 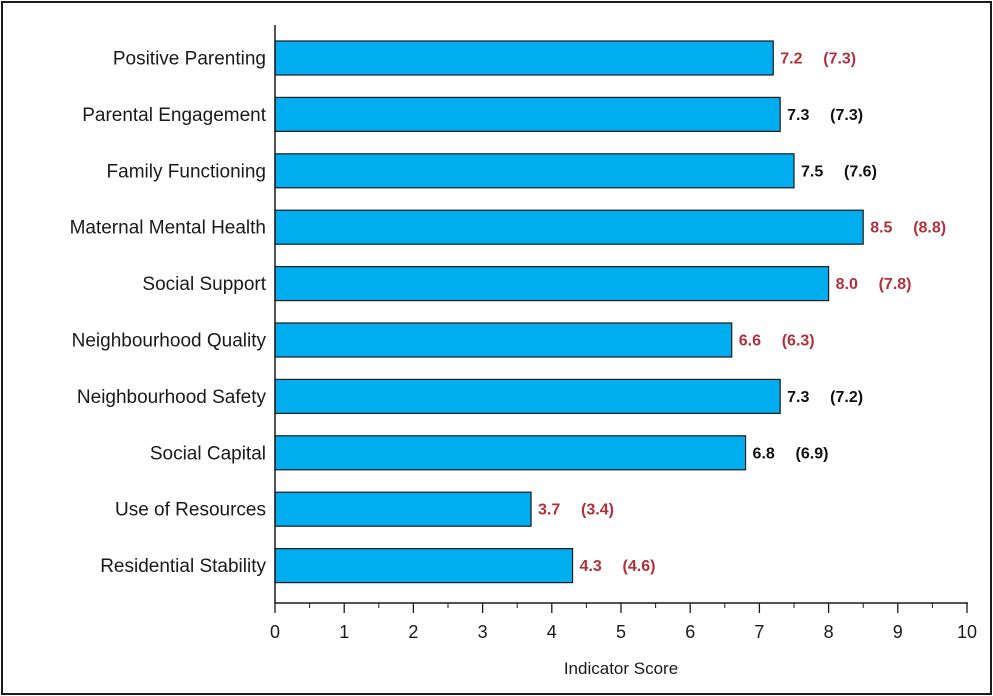 I want to click on category-label: Use of Resources, so click(x=190, y=510).